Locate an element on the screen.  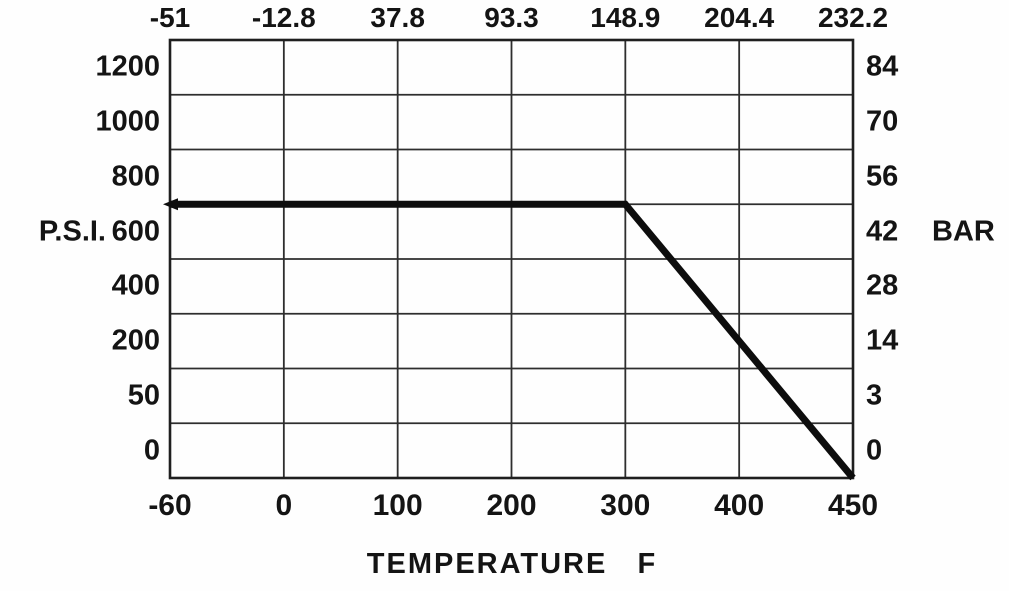
left-tick-label: 1000 is located at coordinates (127, 121).